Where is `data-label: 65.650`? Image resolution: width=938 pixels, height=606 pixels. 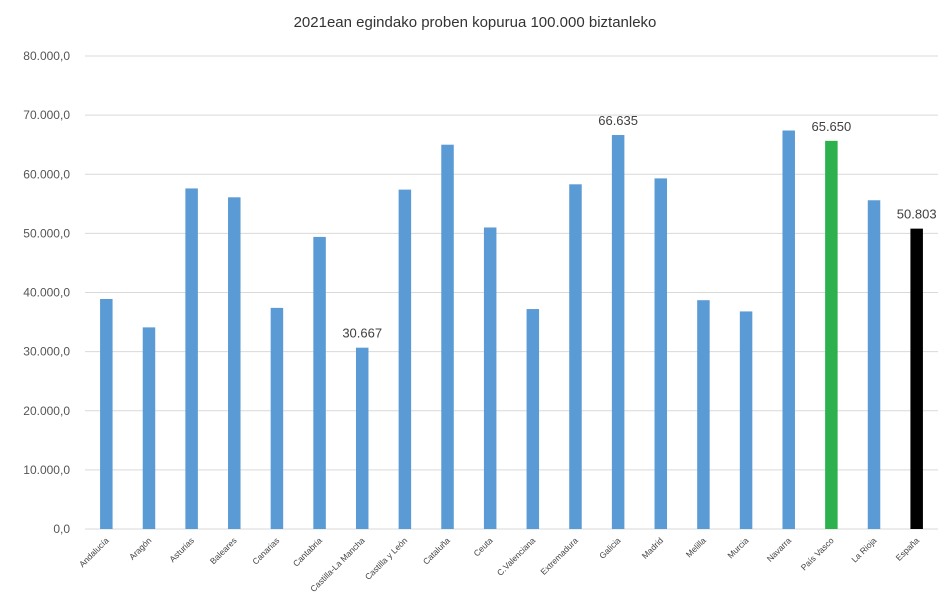 data-label: 65.650 is located at coordinates (831, 126).